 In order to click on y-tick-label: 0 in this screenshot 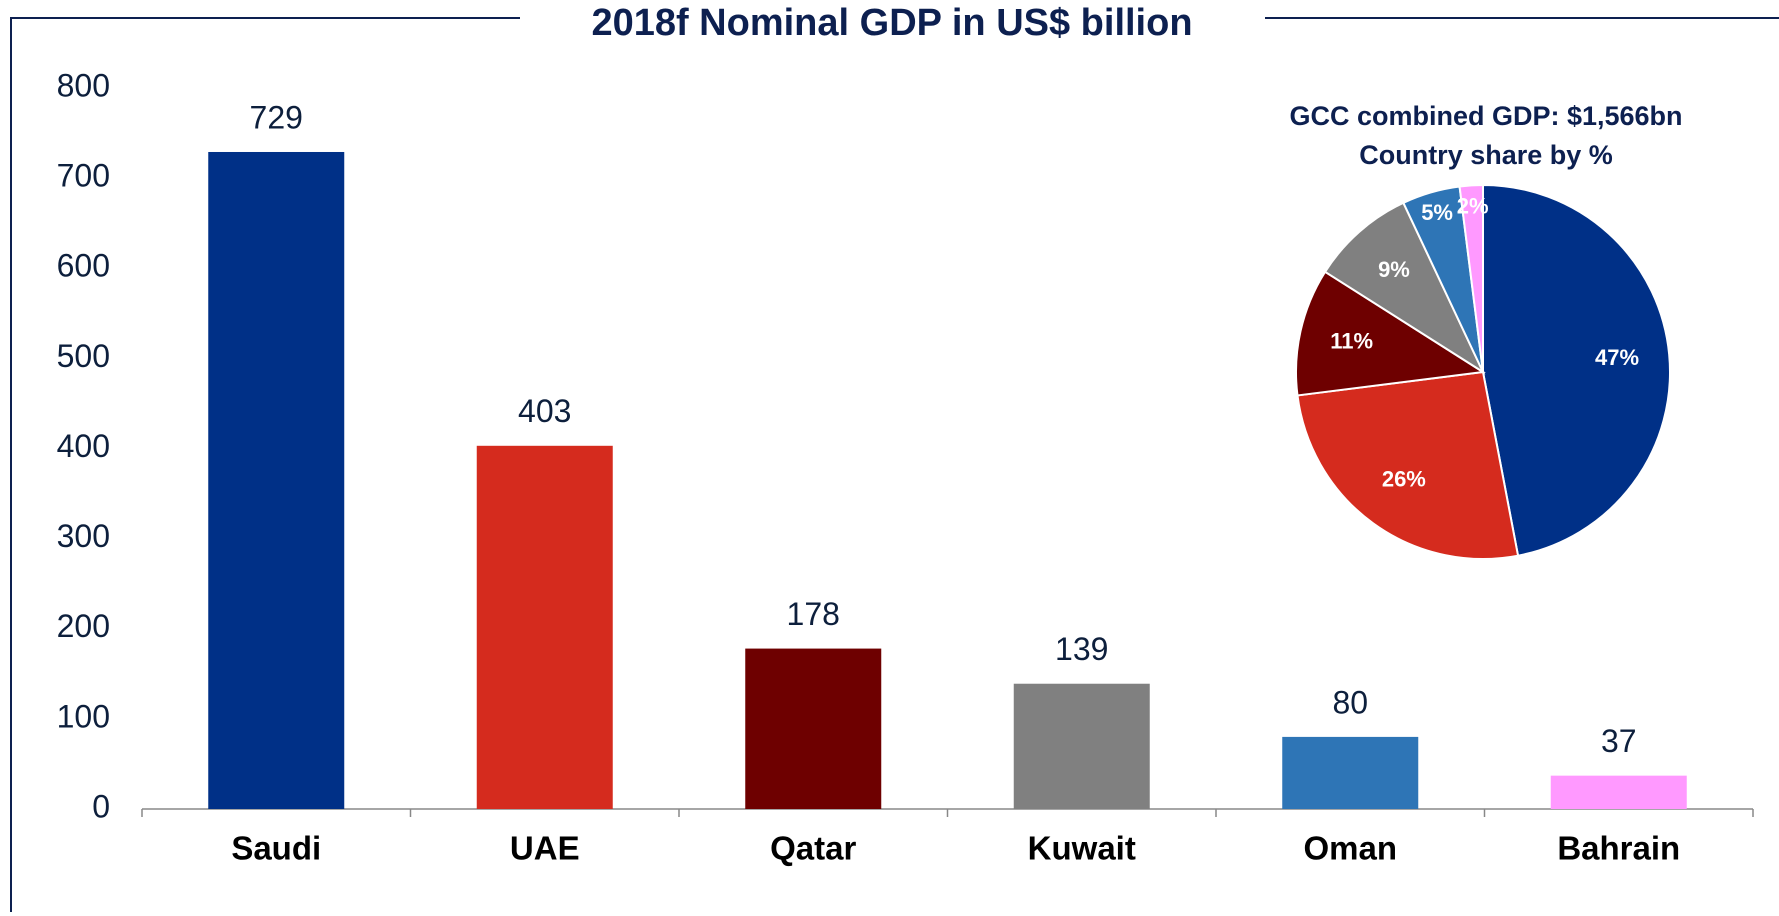, I will do `click(101, 806)`.